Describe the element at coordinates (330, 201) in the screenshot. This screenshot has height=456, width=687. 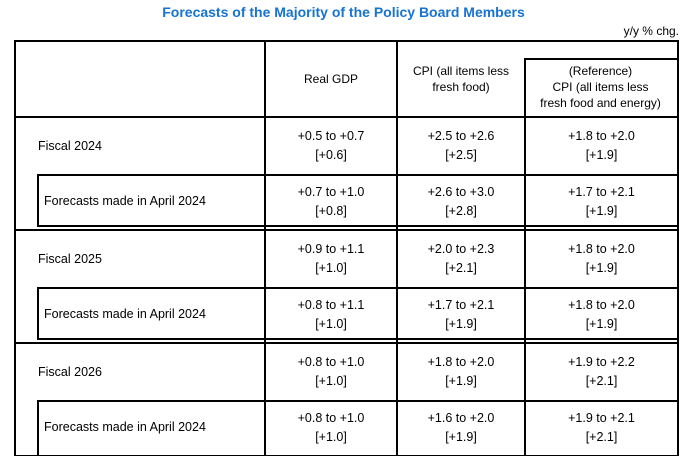
I see `value-cell-gdp: +0.7 to +1.0 [+0.8]` at that location.